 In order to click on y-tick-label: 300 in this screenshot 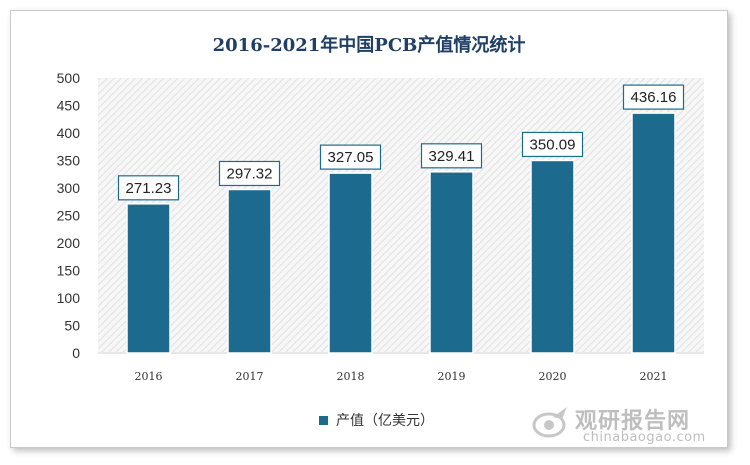, I will do `click(69, 188)`.